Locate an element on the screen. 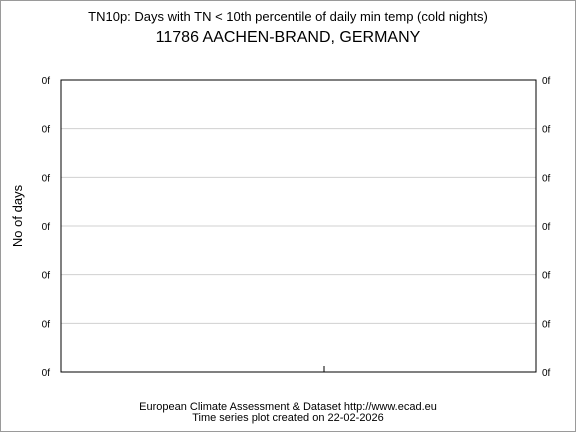 The width and height of the screenshot is (576, 432). chart-subtitle: 11786 AACHEN-BRAND, GERMANY is located at coordinates (288, 37).